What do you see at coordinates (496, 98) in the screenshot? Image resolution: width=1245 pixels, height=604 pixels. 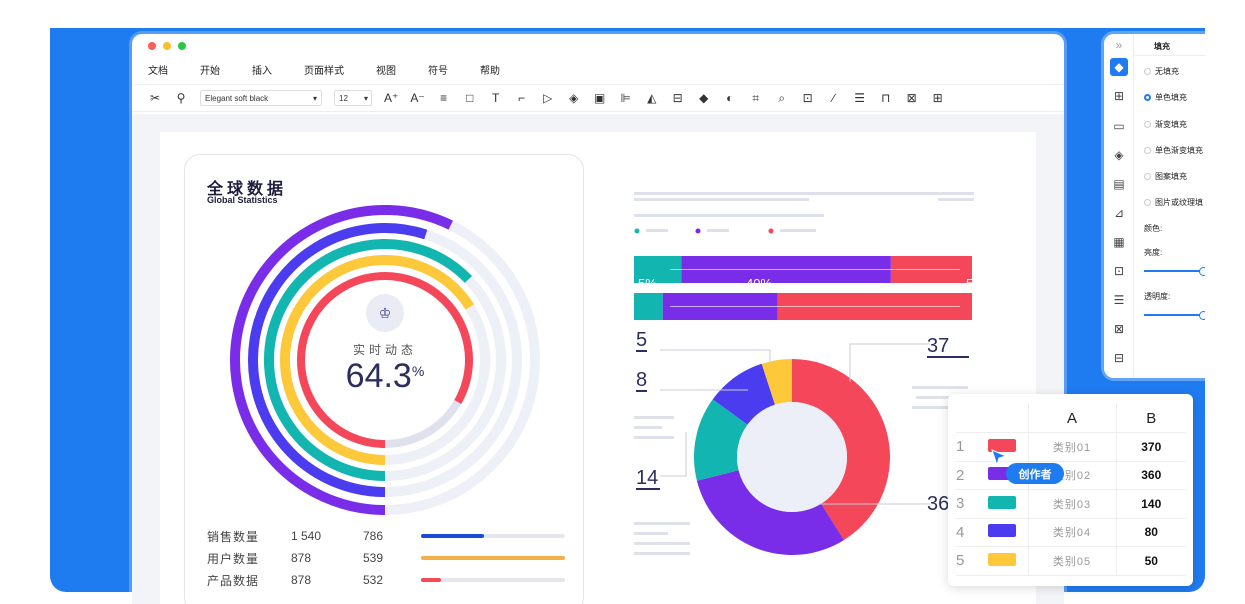 I see `text-icon: T` at bounding box center [496, 98].